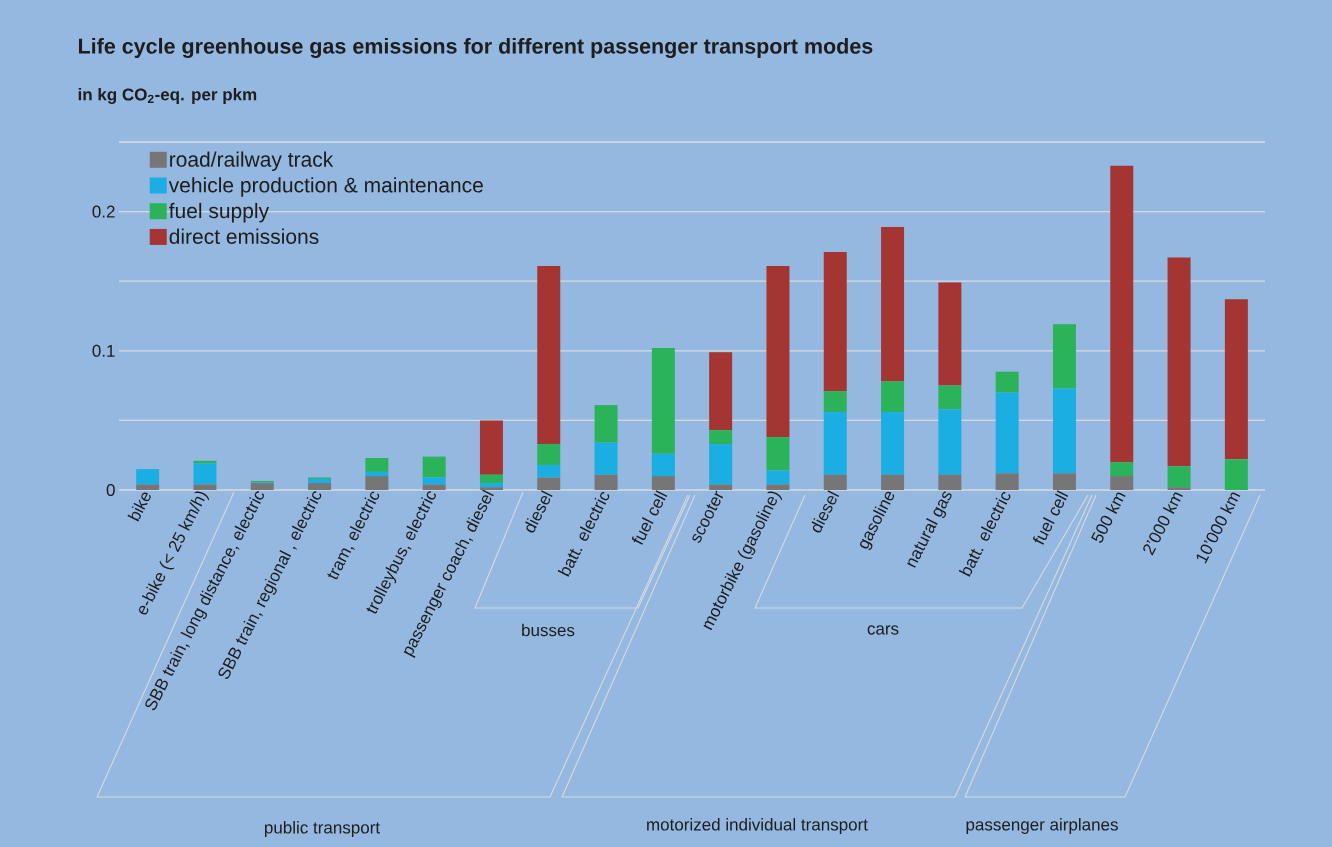  What do you see at coordinates (252, 161) in the screenshot?
I see `legend-label: road/railway track` at bounding box center [252, 161].